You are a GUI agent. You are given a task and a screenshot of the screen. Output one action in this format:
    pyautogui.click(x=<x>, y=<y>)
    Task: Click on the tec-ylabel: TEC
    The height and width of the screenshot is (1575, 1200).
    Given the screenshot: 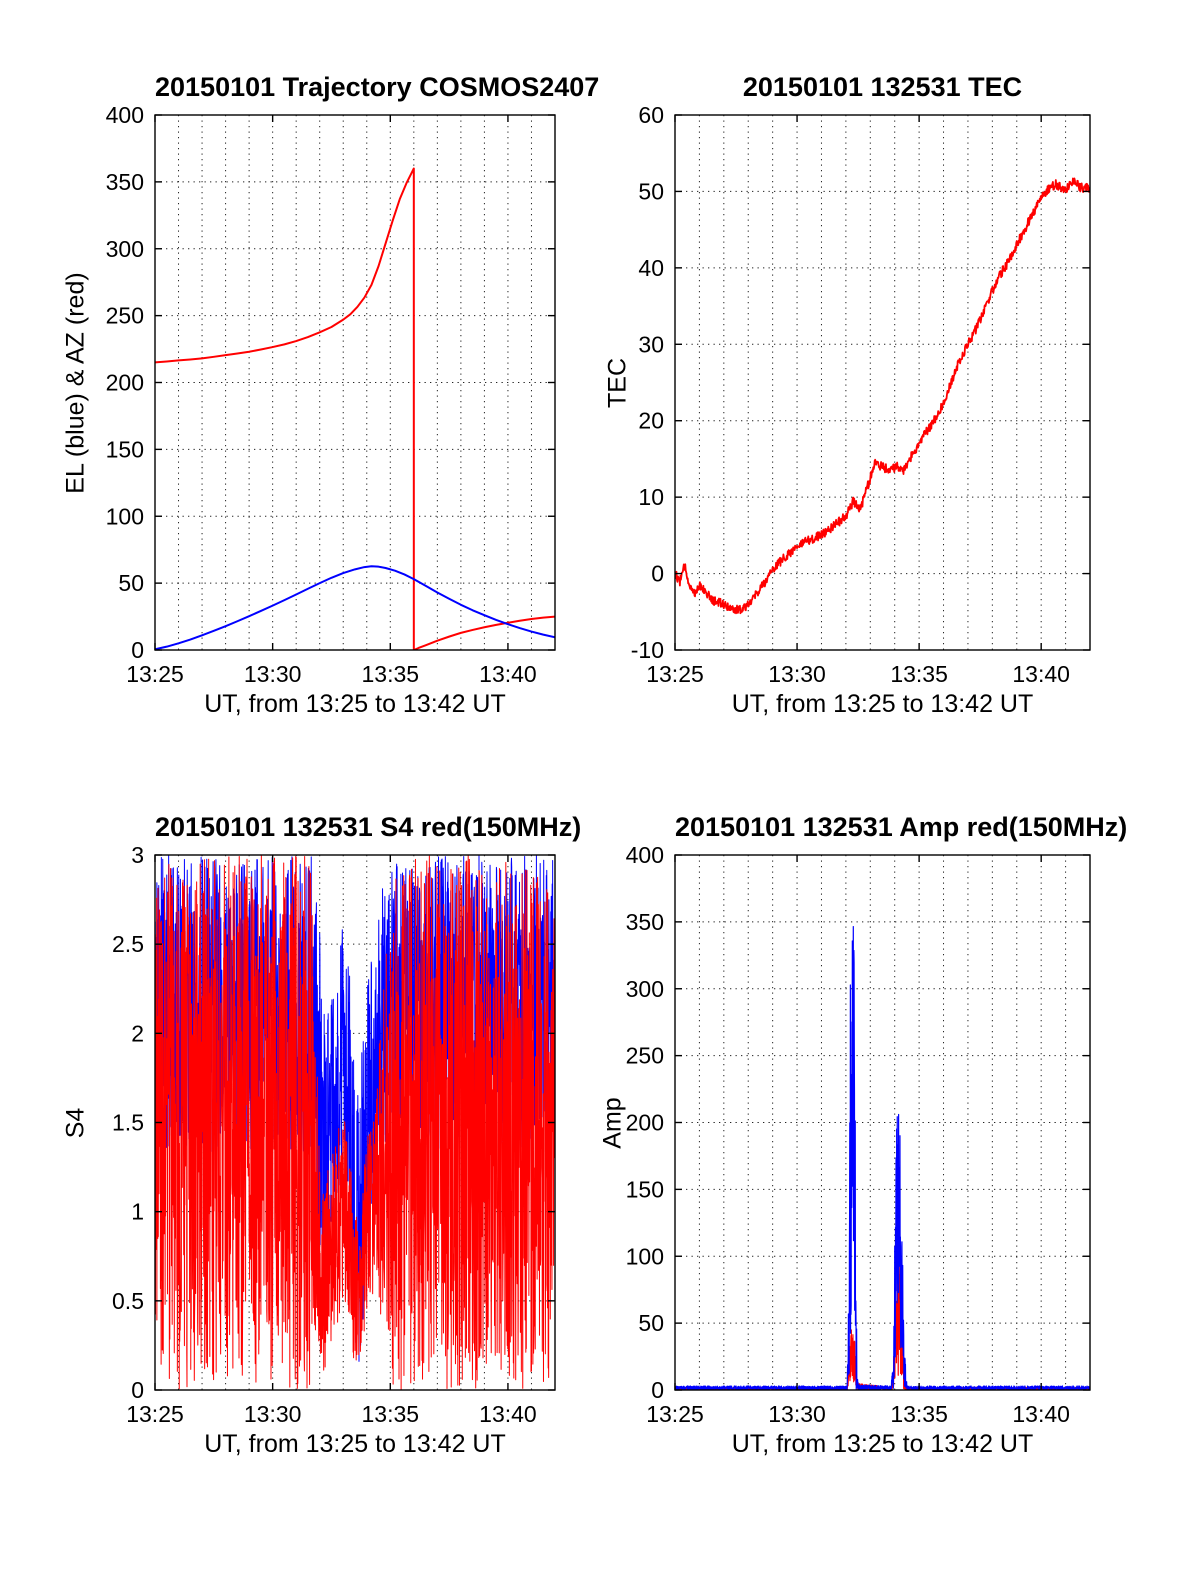 What is the action you would take?
    pyautogui.click(x=617, y=382)
    